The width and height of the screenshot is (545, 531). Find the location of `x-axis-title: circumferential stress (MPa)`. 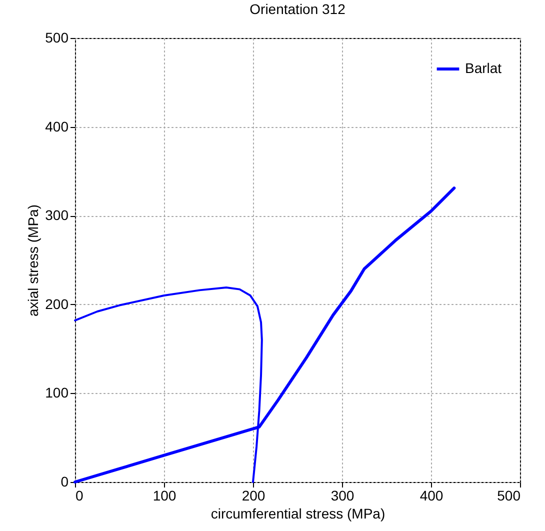

x-axis-title: circumferential stress (MPa) is located at coordinates (298, 514).